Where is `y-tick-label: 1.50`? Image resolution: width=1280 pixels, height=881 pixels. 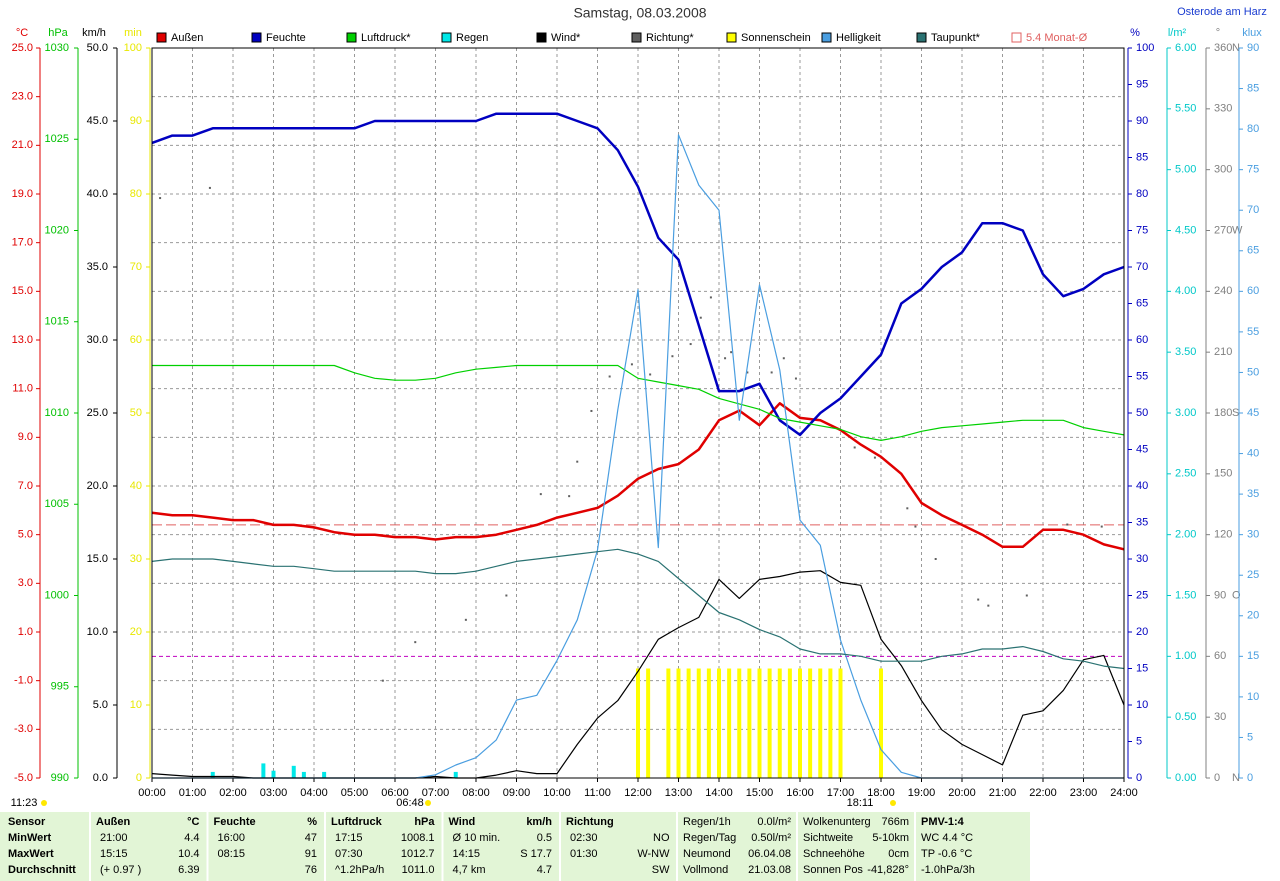
y-tick-label: 1.50 is located at coordinates (1185, 595).